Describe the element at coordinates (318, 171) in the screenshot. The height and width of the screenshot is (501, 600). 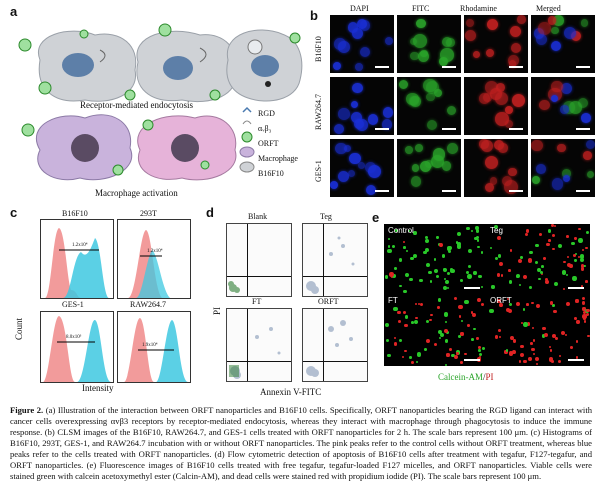
I see `row-ges1: GES-1` at that location.